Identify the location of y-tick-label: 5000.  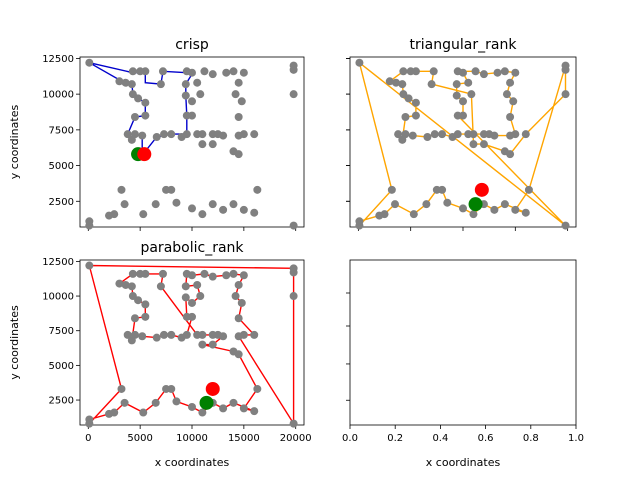
(61, 166).